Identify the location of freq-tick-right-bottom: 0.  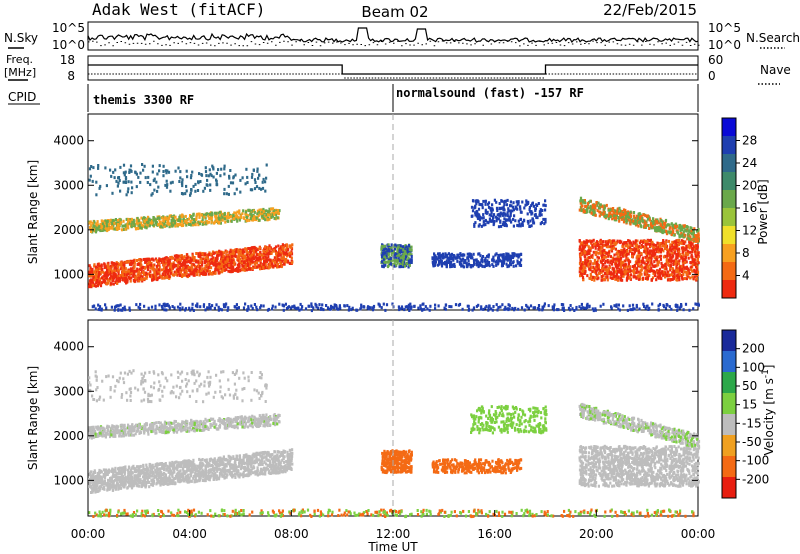
(712, 76).